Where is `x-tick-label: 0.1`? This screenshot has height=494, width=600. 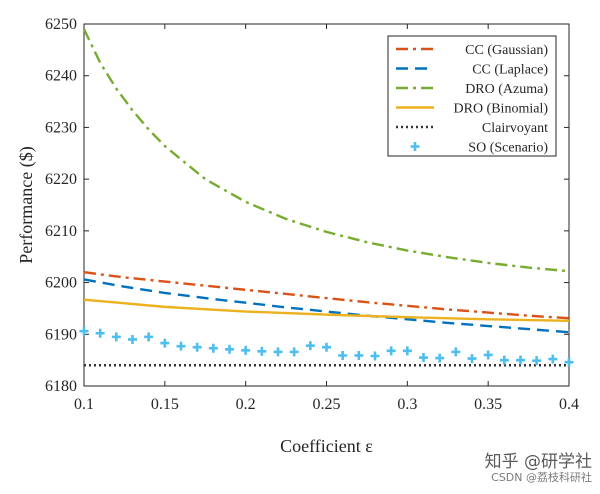
x-tick-label: 0.1 is located at coordinates (84, 404).